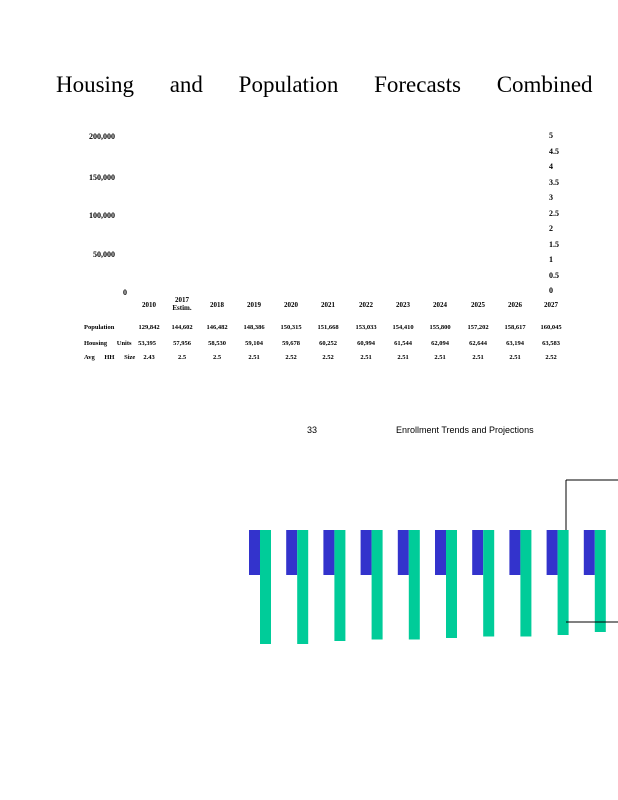  Describe the element at coordinates (440, 305) in the screenshot. I see `x-tick-label: 2024` at that location.